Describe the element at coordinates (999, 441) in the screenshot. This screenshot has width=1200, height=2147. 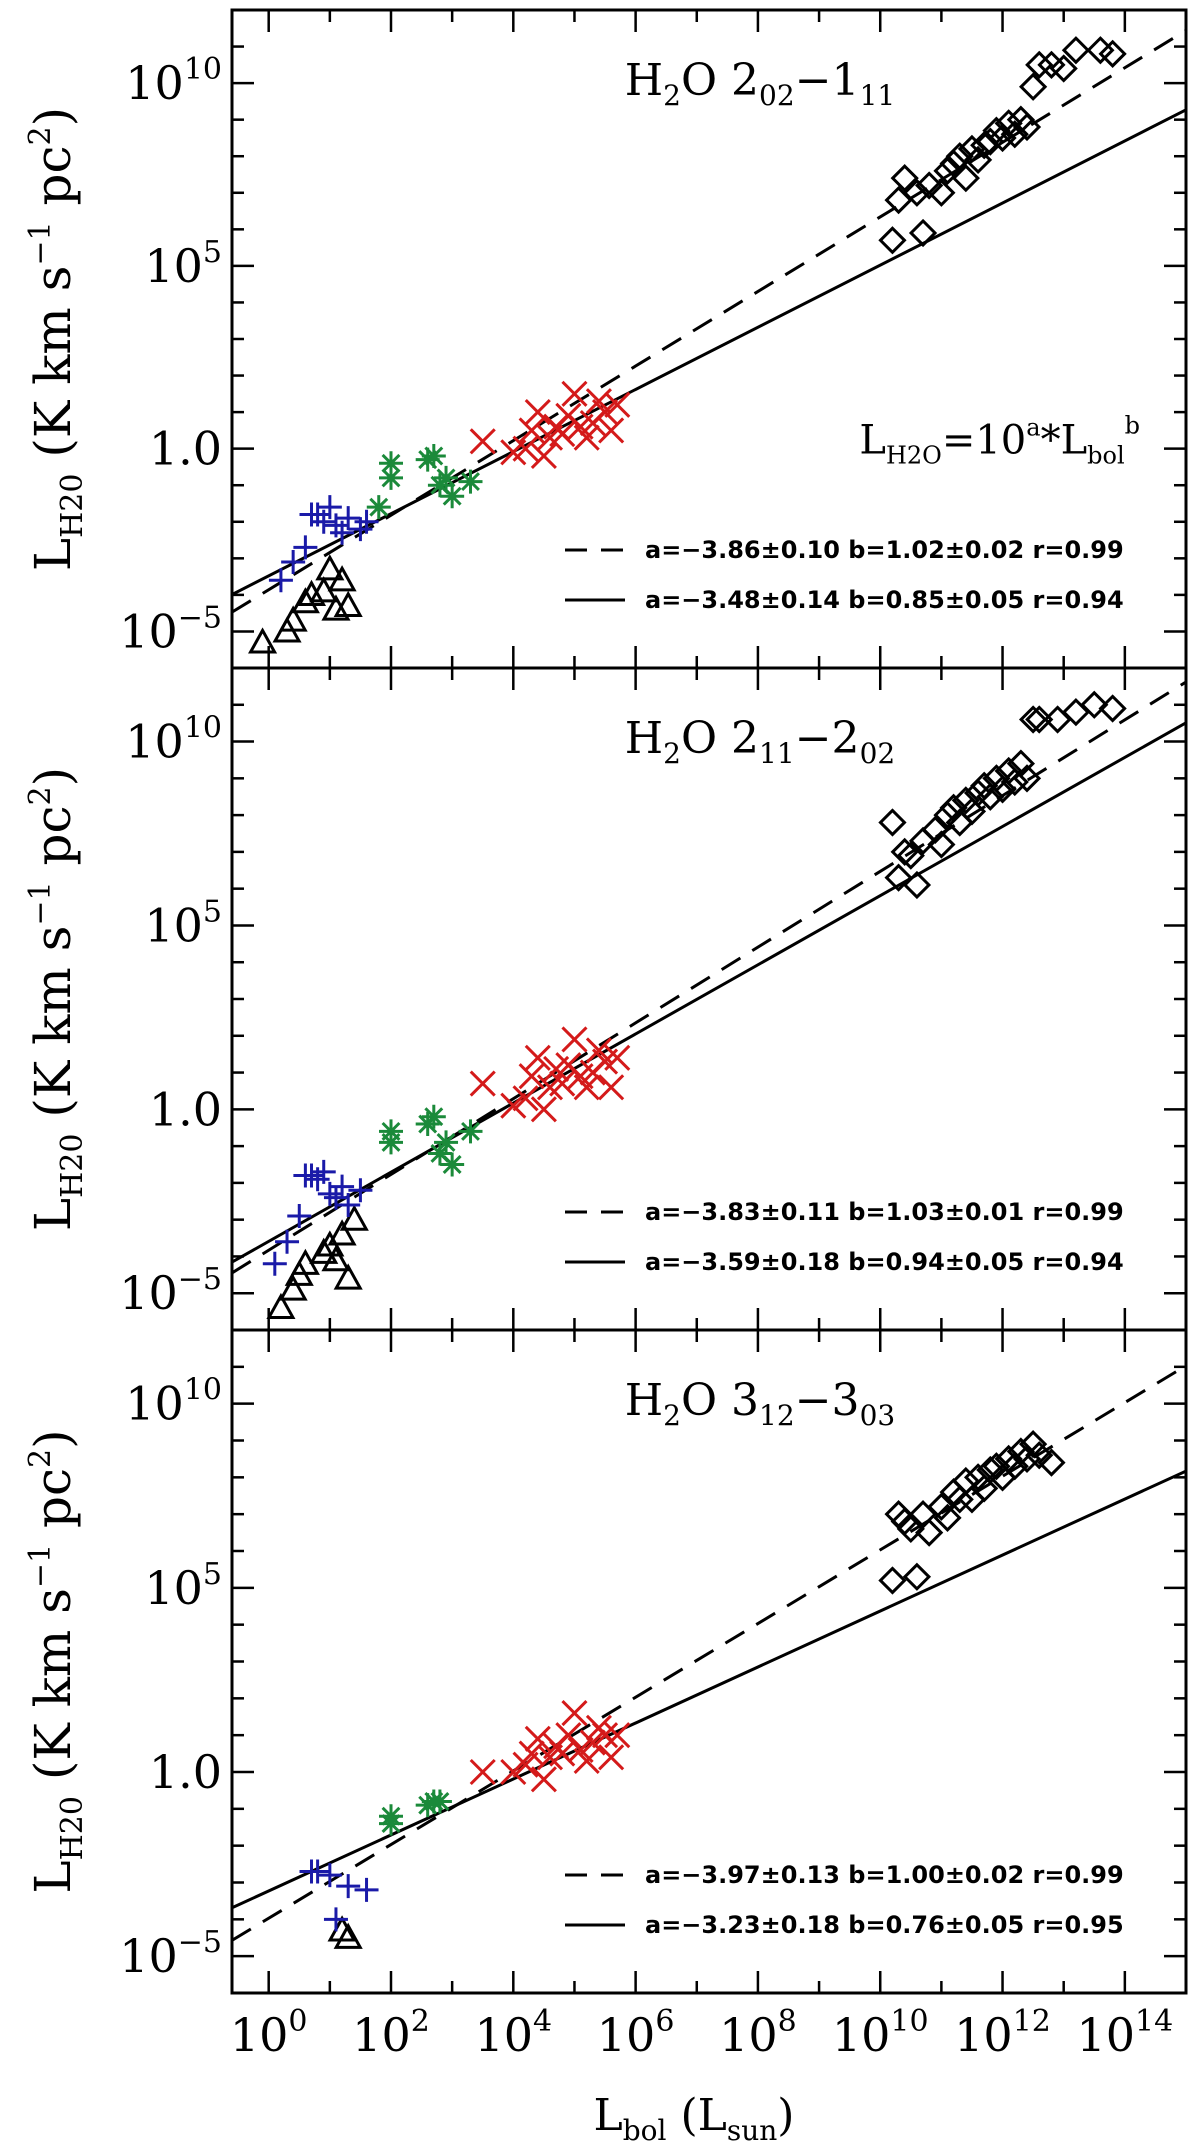
I see `fit-formula: LH2O=10a*Lbolb` at that location.